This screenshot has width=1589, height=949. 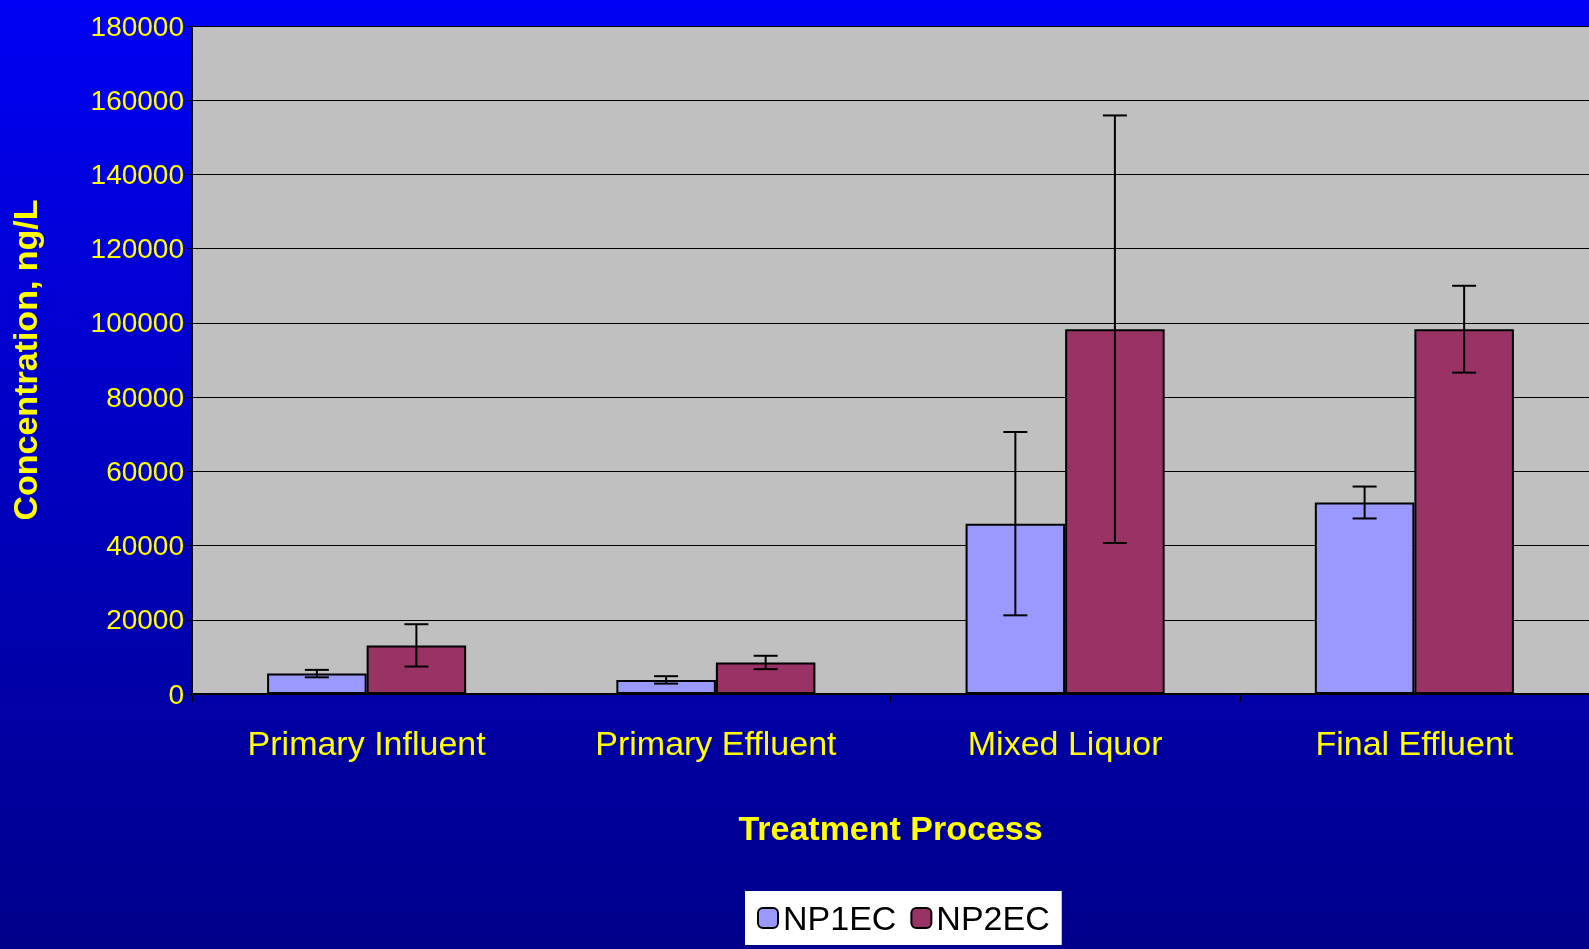 What do you see at coordinates (137, 249) in the screenshot?
I see `y-tick-label: 120000` at bounding box center [137, 249].